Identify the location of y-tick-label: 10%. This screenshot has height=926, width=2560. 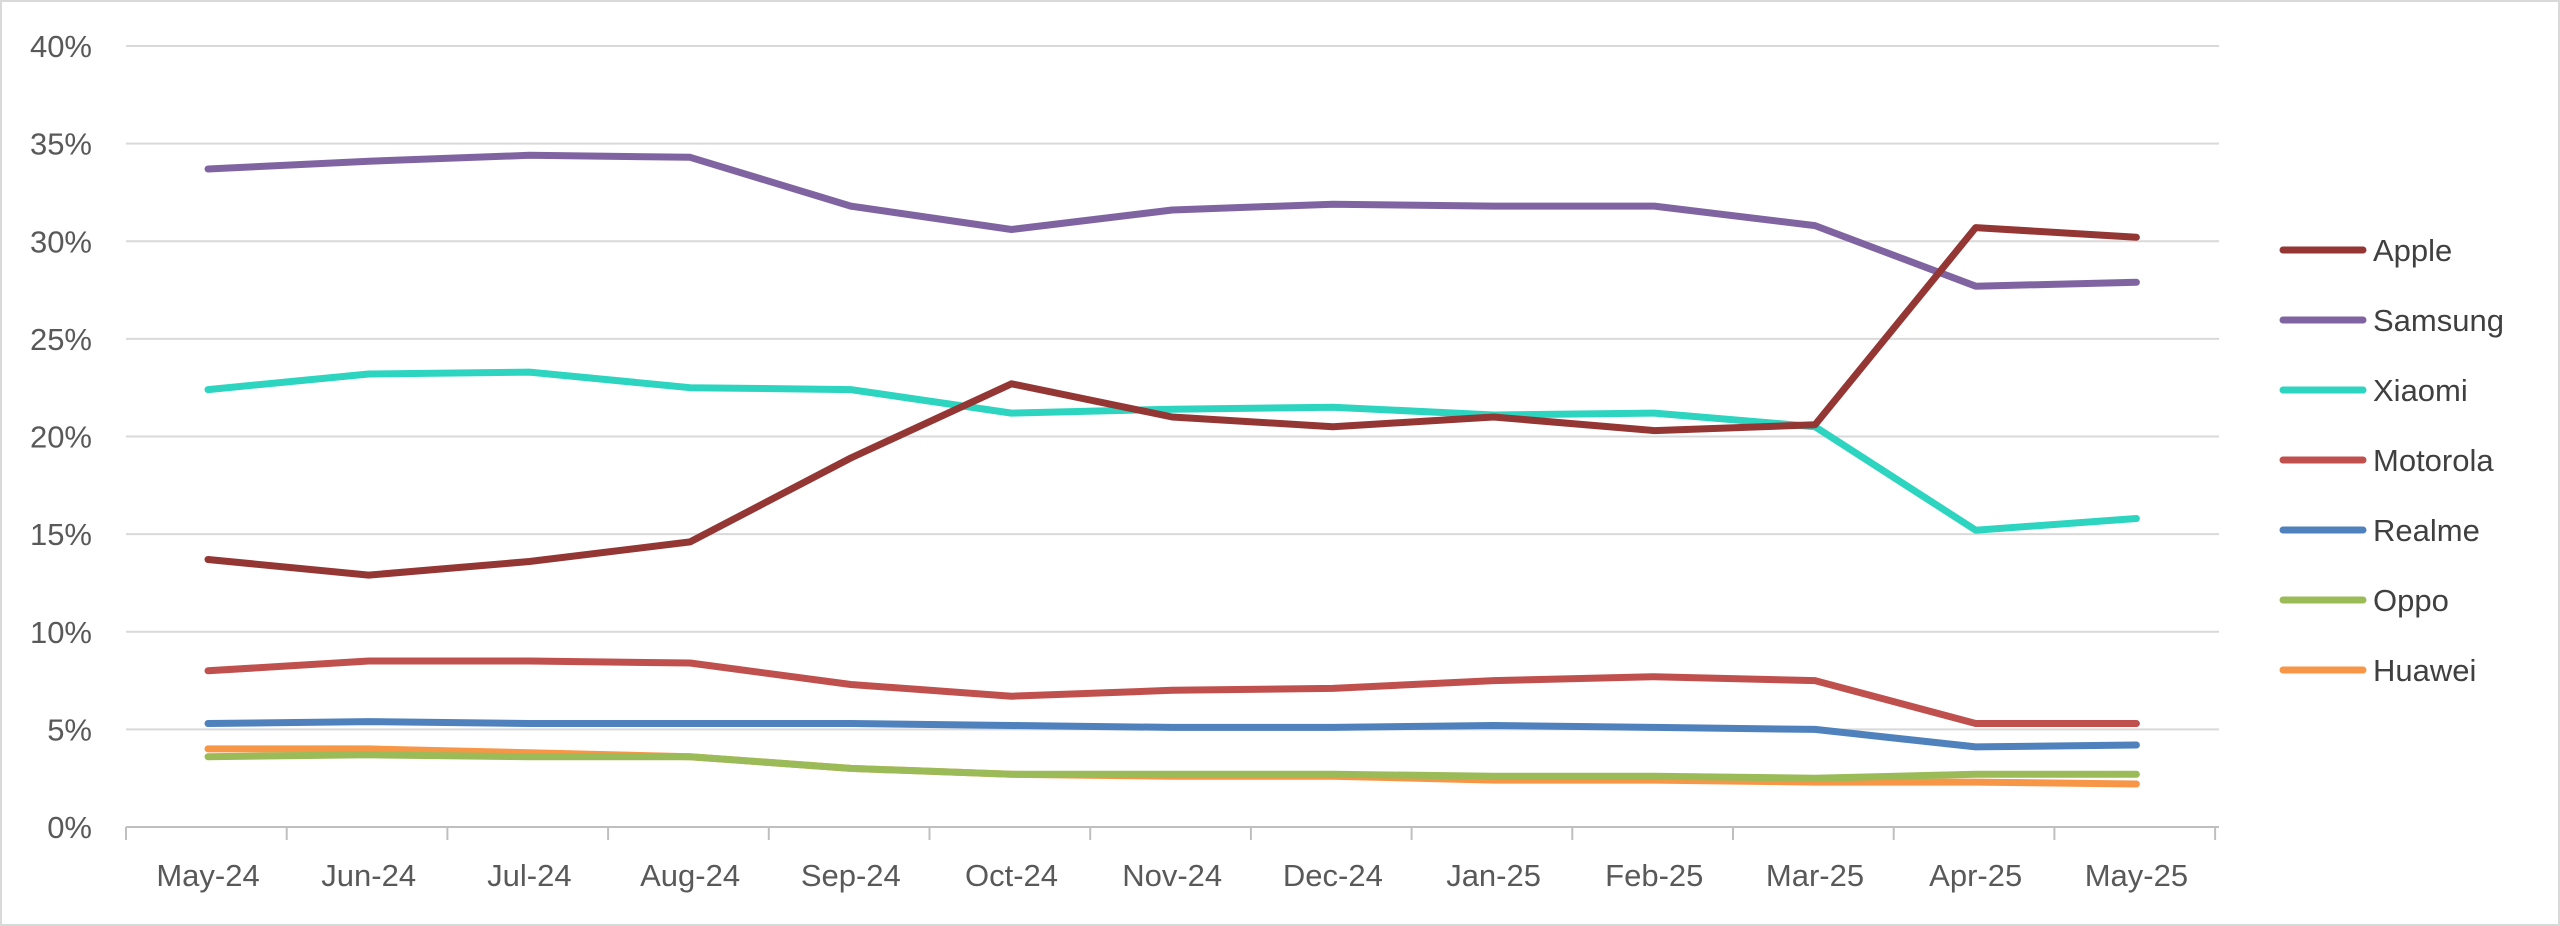
(61, 632).